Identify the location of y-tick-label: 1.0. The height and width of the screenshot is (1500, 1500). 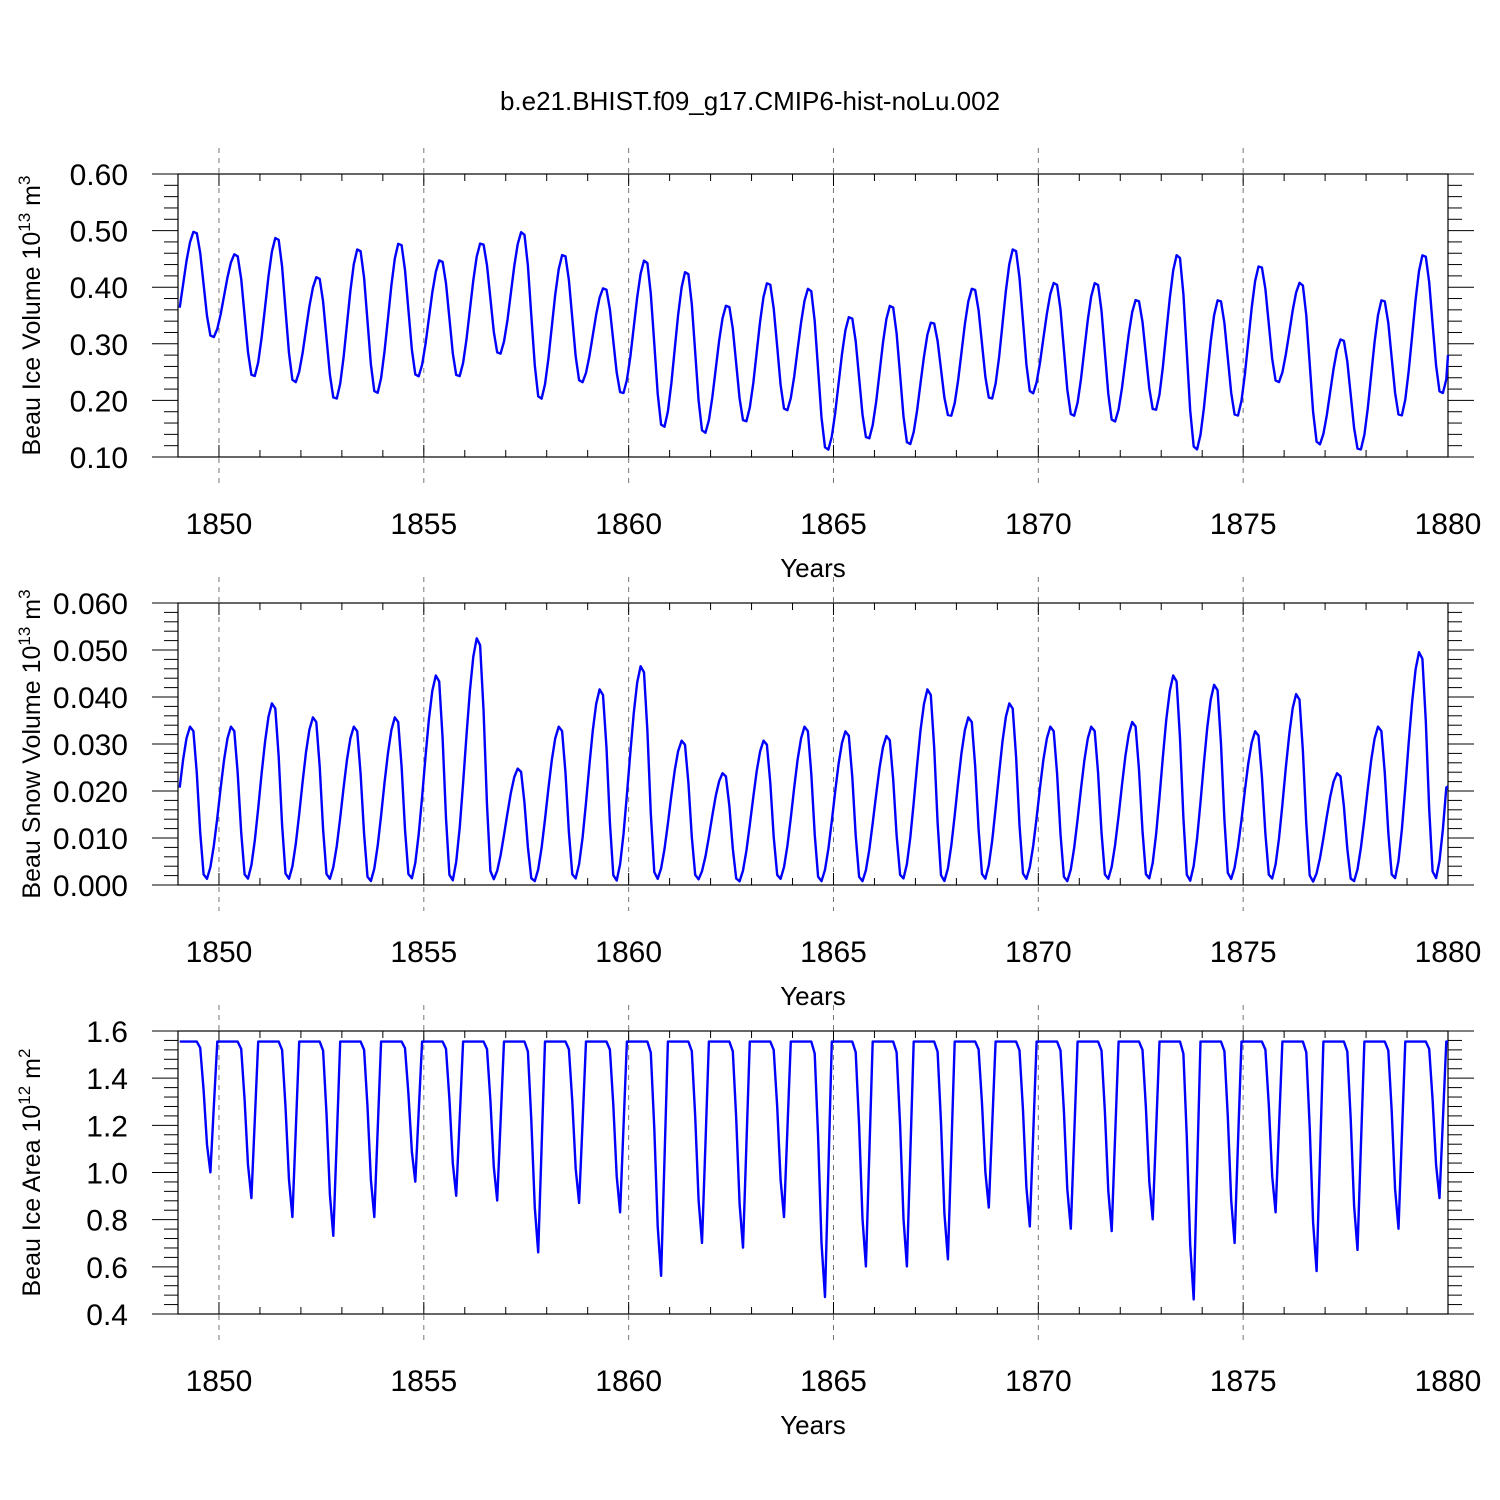
(107, 1174).